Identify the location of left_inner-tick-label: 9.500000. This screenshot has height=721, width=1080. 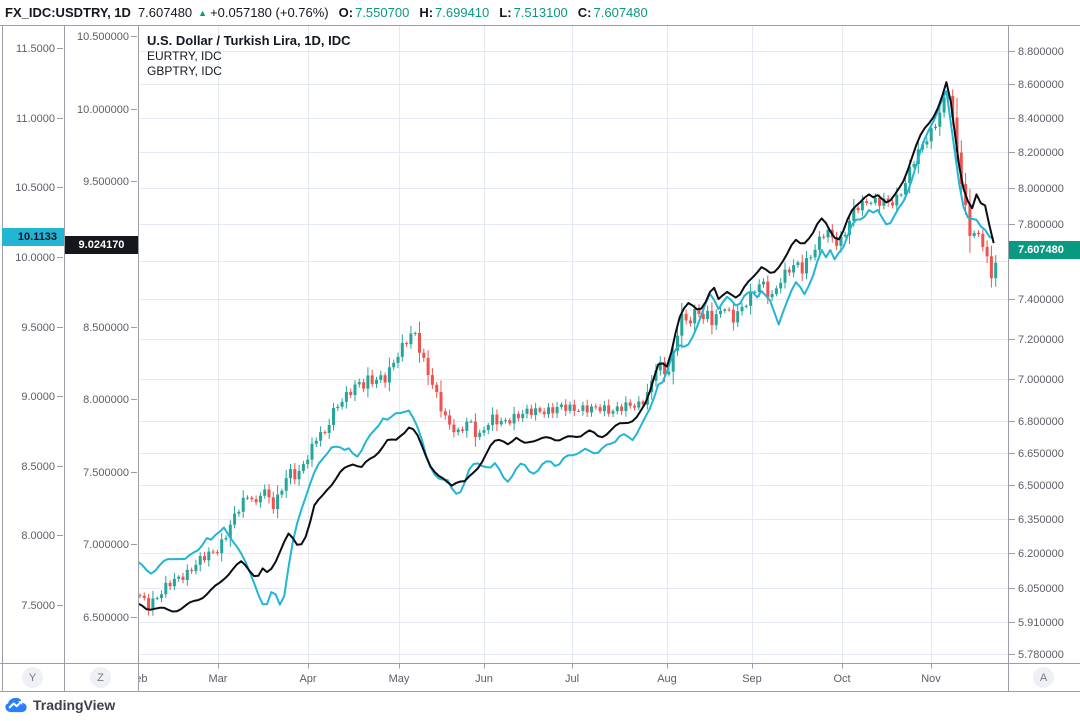
(106, 182).